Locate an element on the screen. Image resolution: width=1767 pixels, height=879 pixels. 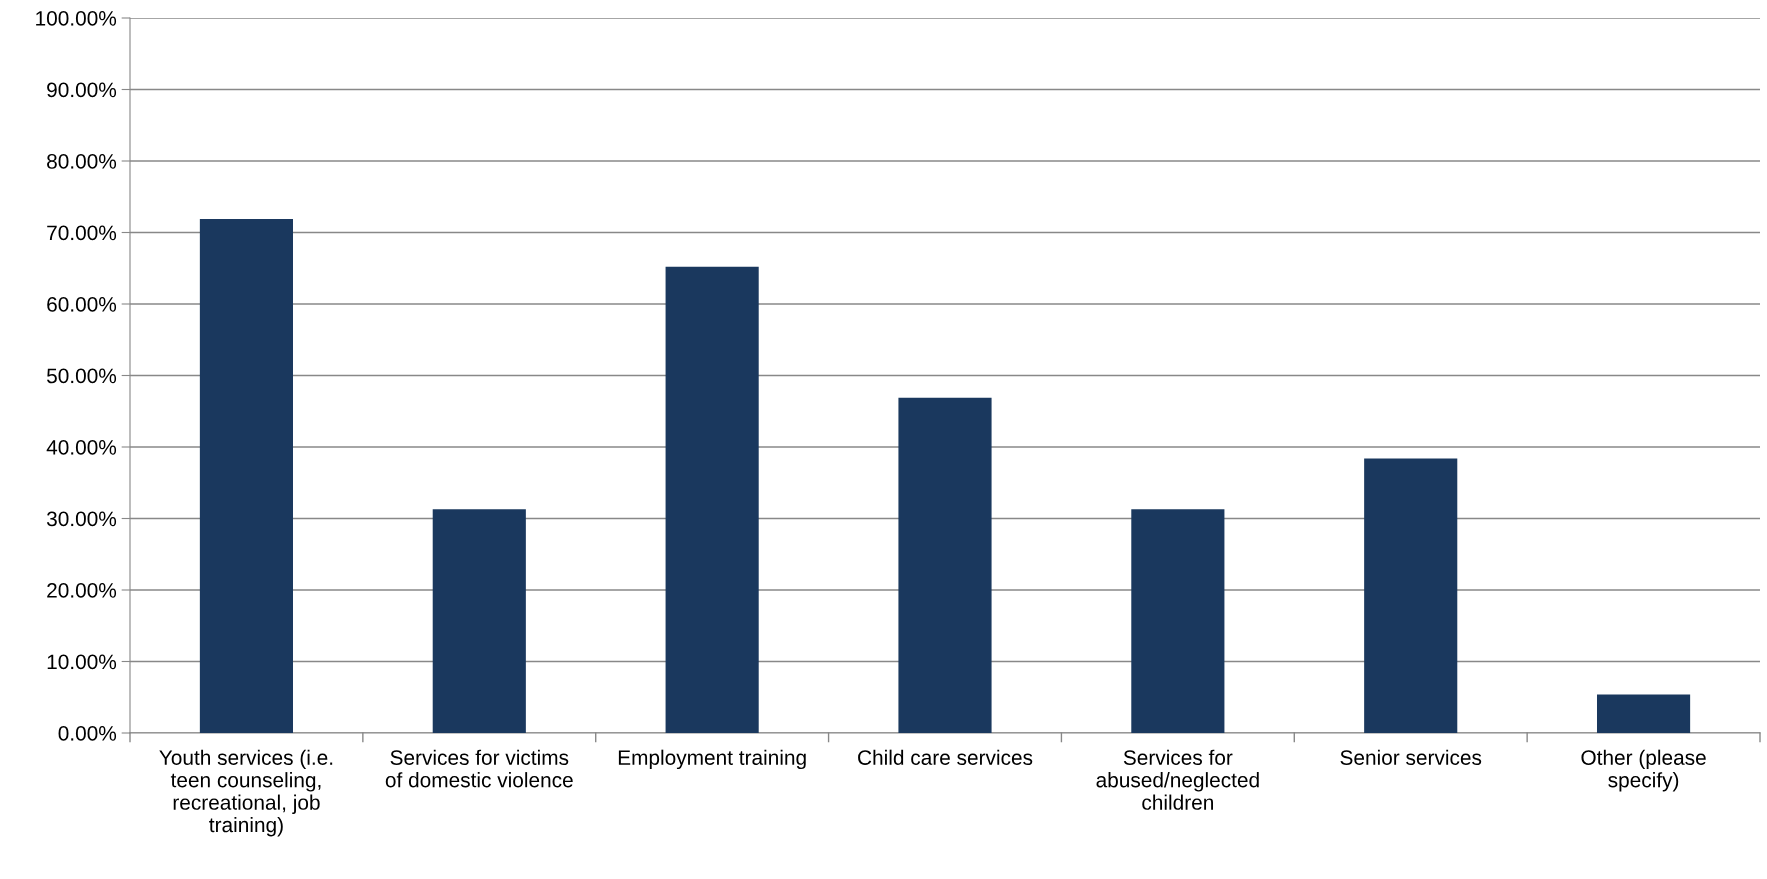
x-tick-label: Child care services is located at coordinates (945, 757).